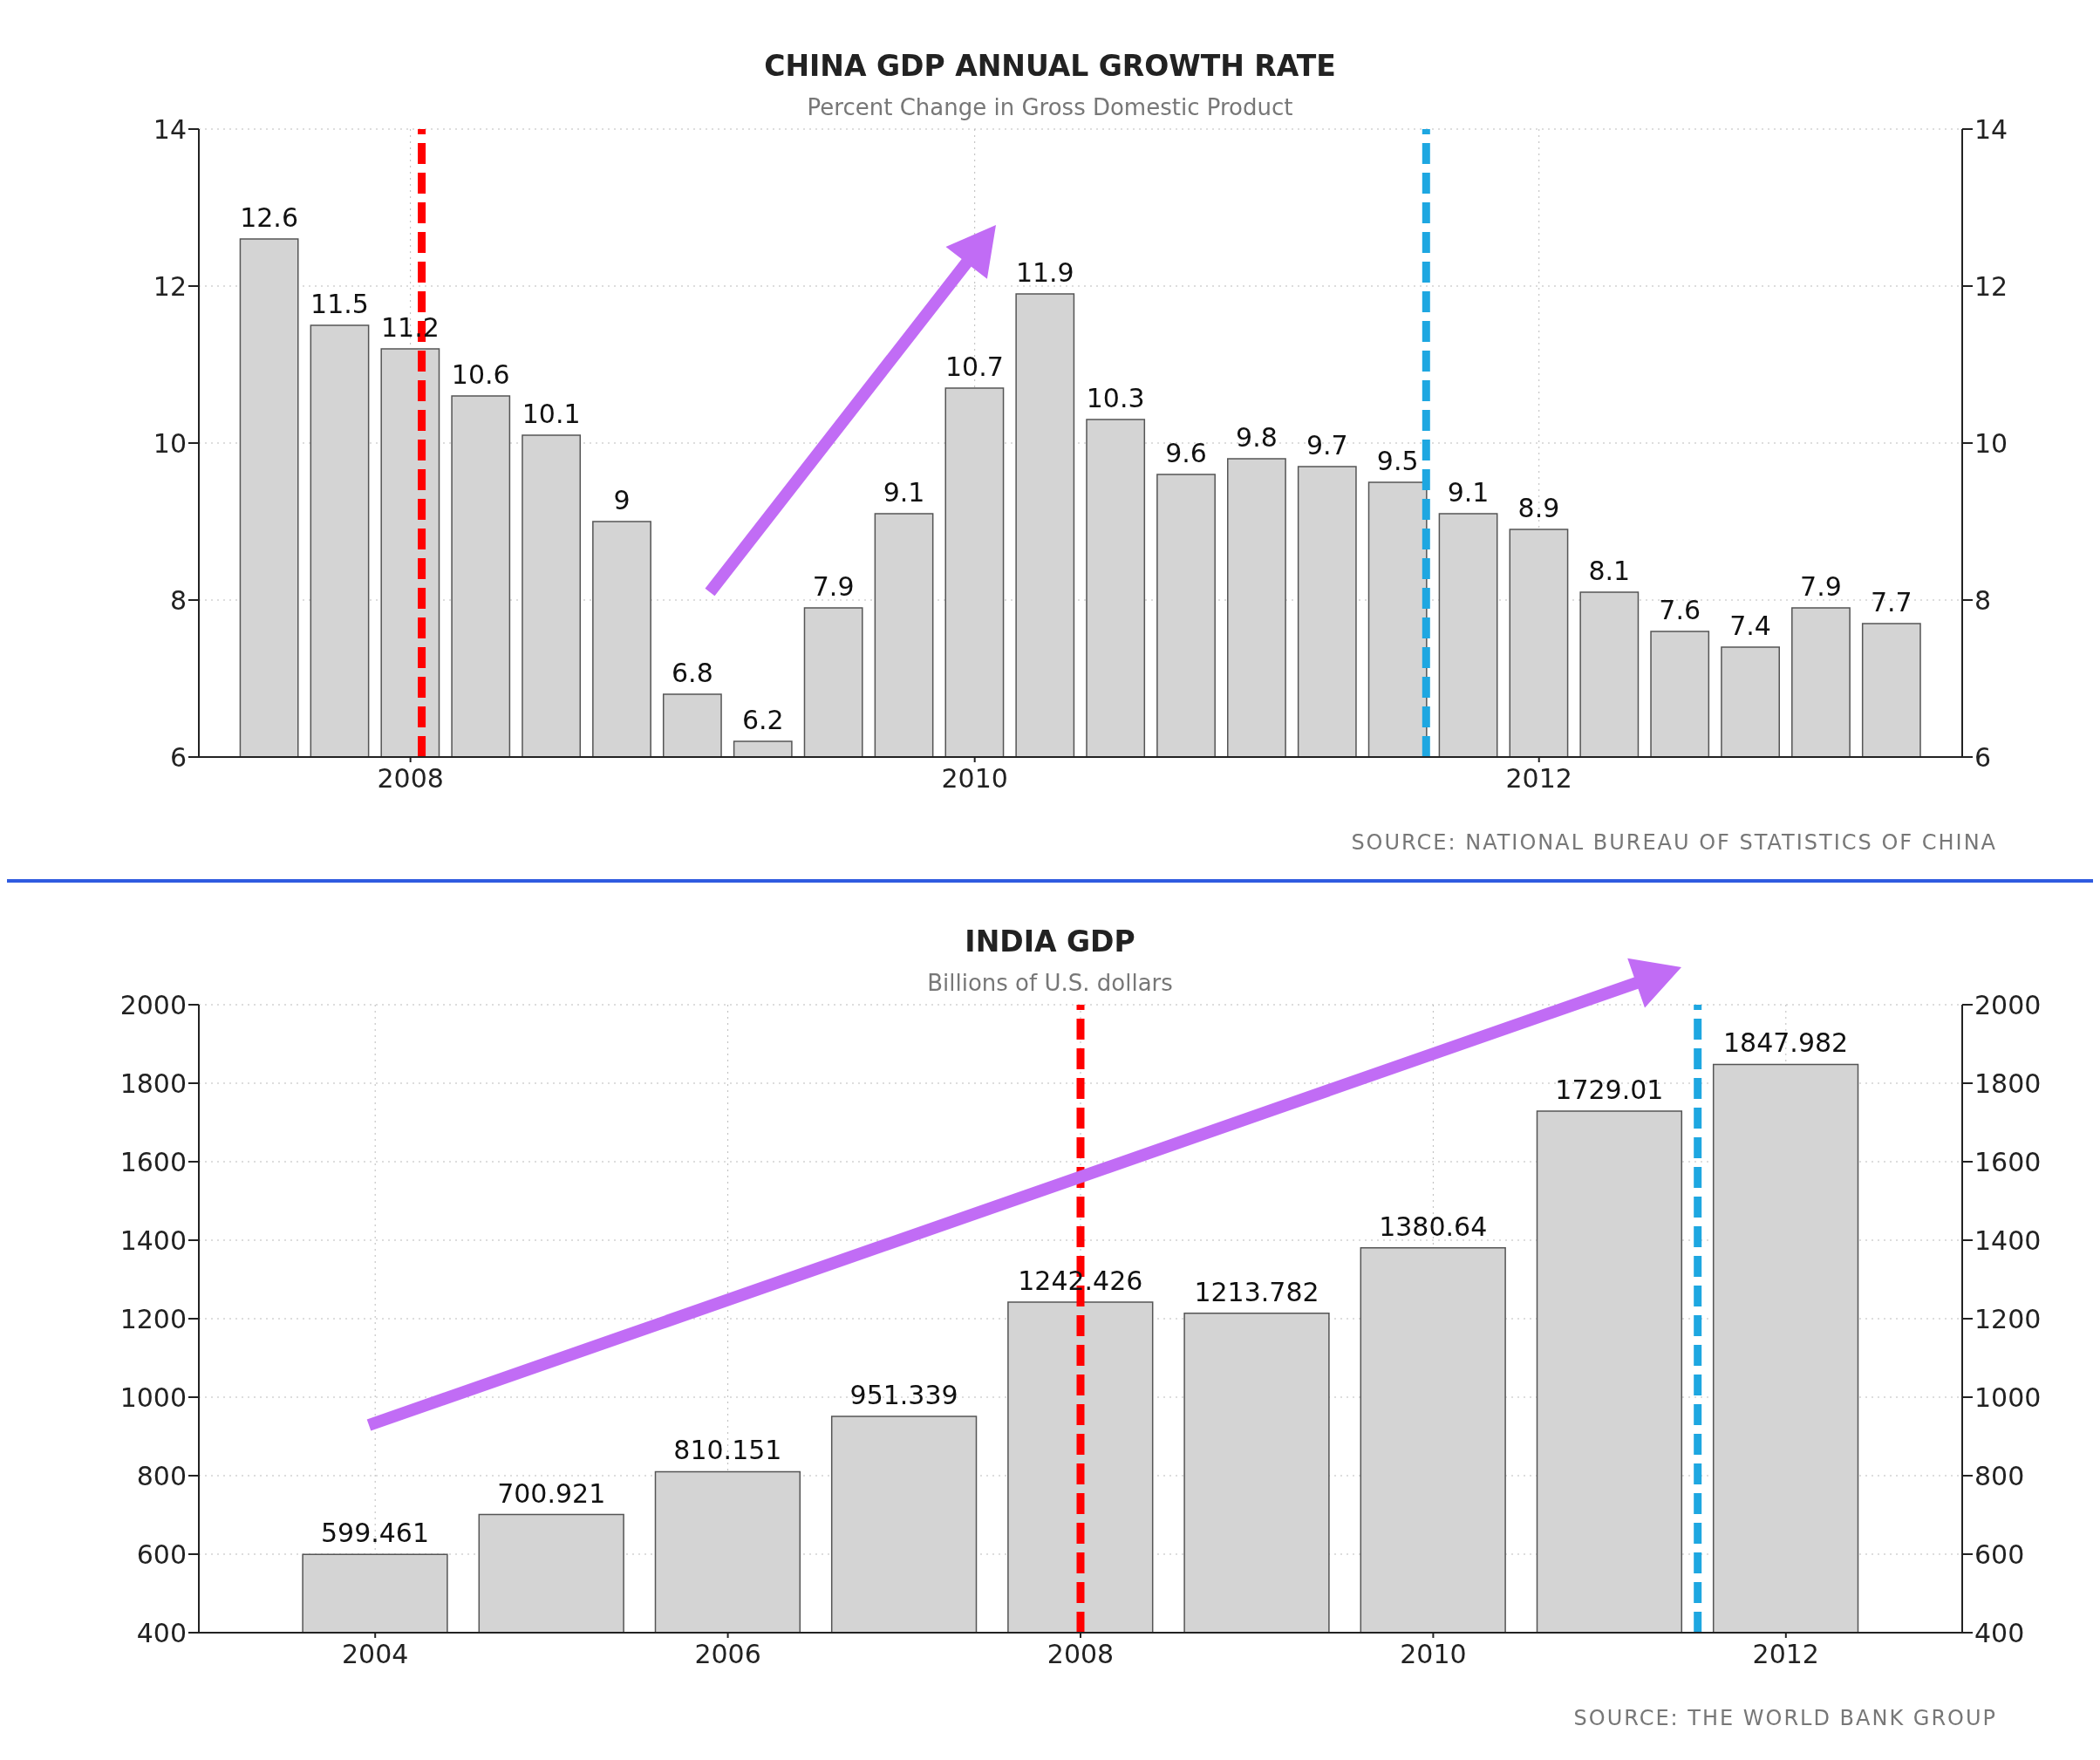 The height and width of the screenshot is (1760, 2100). What do you see at coordinates (153, 1004) in the screenshot?
I see `y-tick-label: 2000` at bounding box center [153, 1004].